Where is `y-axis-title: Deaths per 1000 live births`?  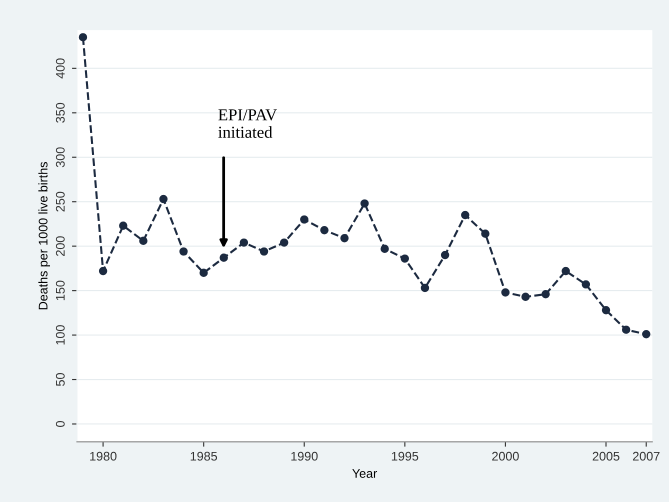 y-axis-title: Deaths per 1000 live births is located at coordinates (44, 236).